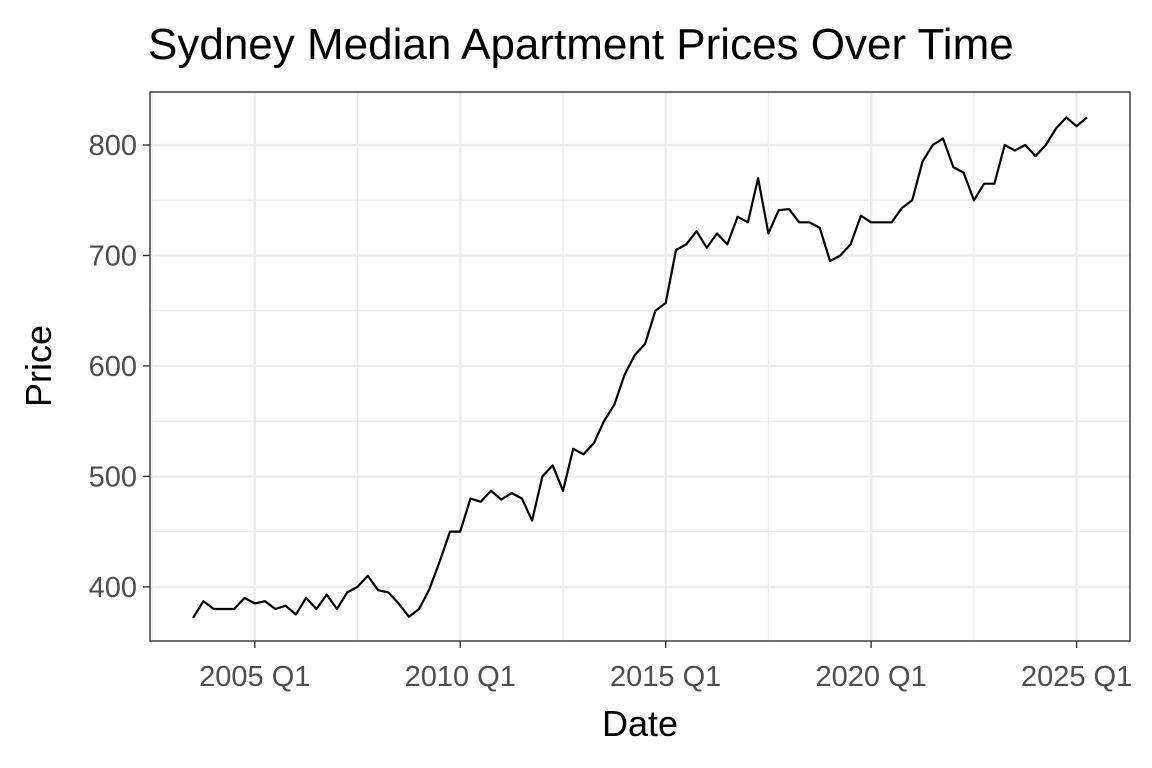 This screenshot has height=768, width=1152. I want to click on x-tick-label: 2015 Q1, so click(665, 677).